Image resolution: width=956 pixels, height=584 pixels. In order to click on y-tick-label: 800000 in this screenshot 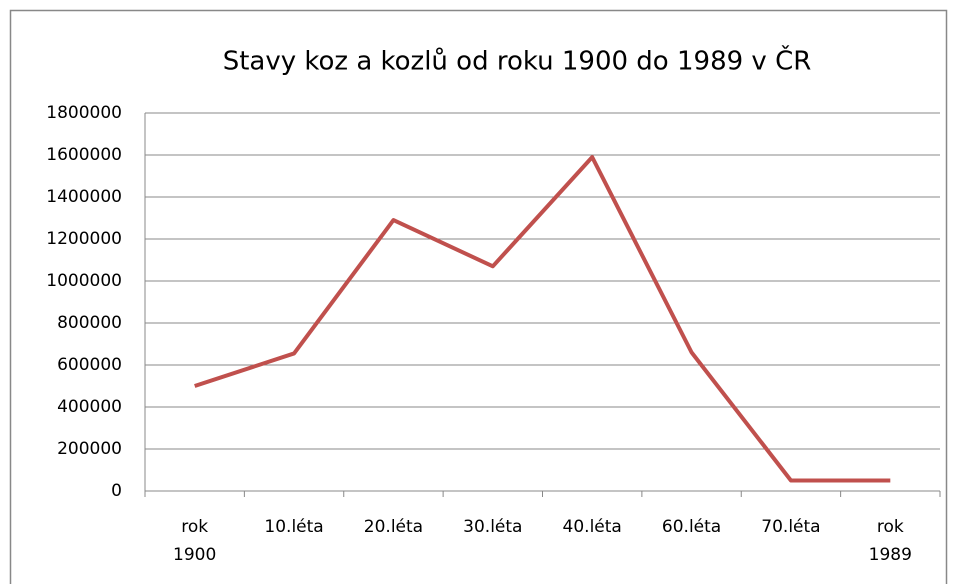, I will do `click(89, 323)`.